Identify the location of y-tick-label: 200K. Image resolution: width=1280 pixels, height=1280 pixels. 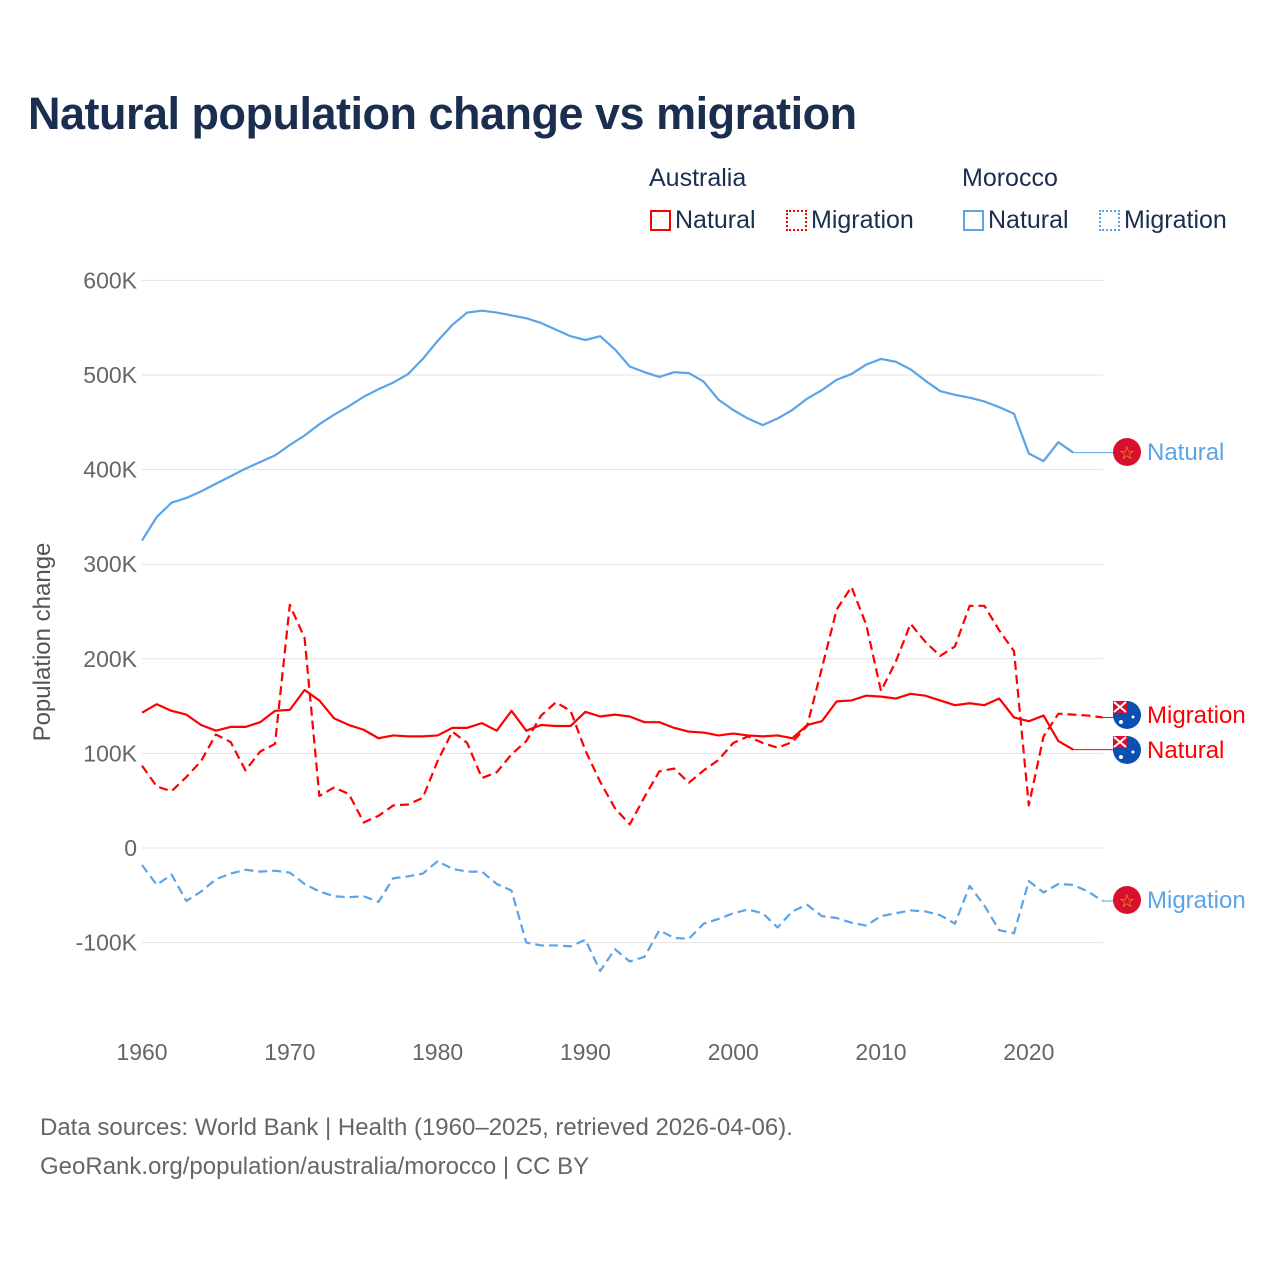
(110, 659).